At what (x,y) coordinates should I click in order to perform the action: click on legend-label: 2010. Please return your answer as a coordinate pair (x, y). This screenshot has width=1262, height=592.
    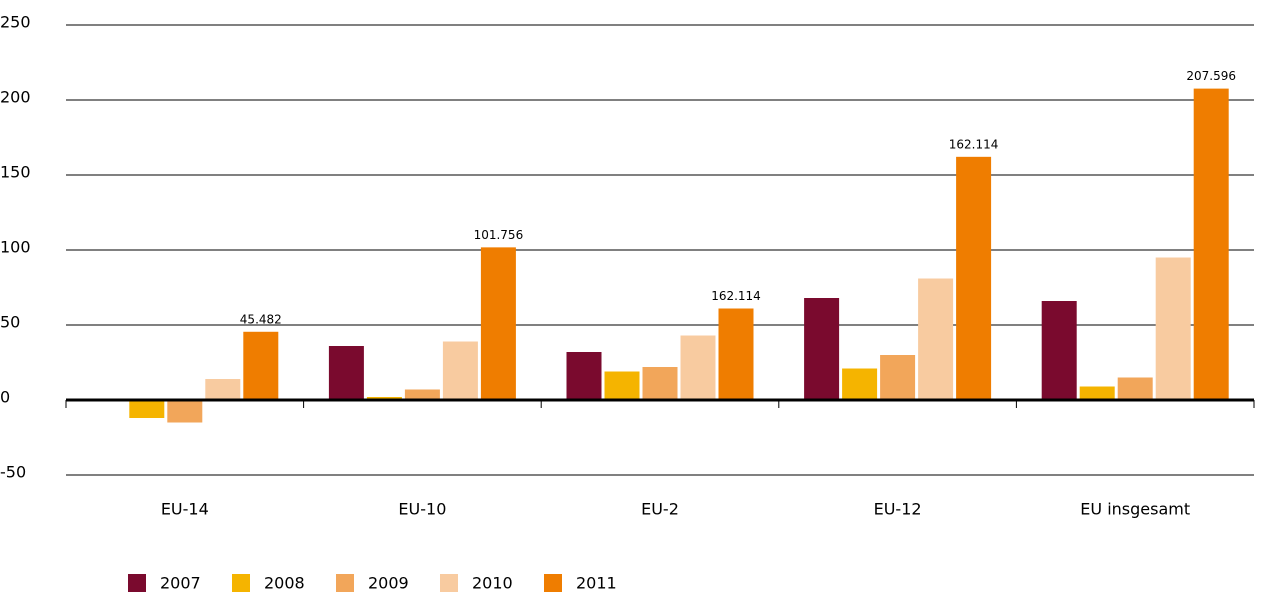
    Looking at the image, I should click on (492, 583).